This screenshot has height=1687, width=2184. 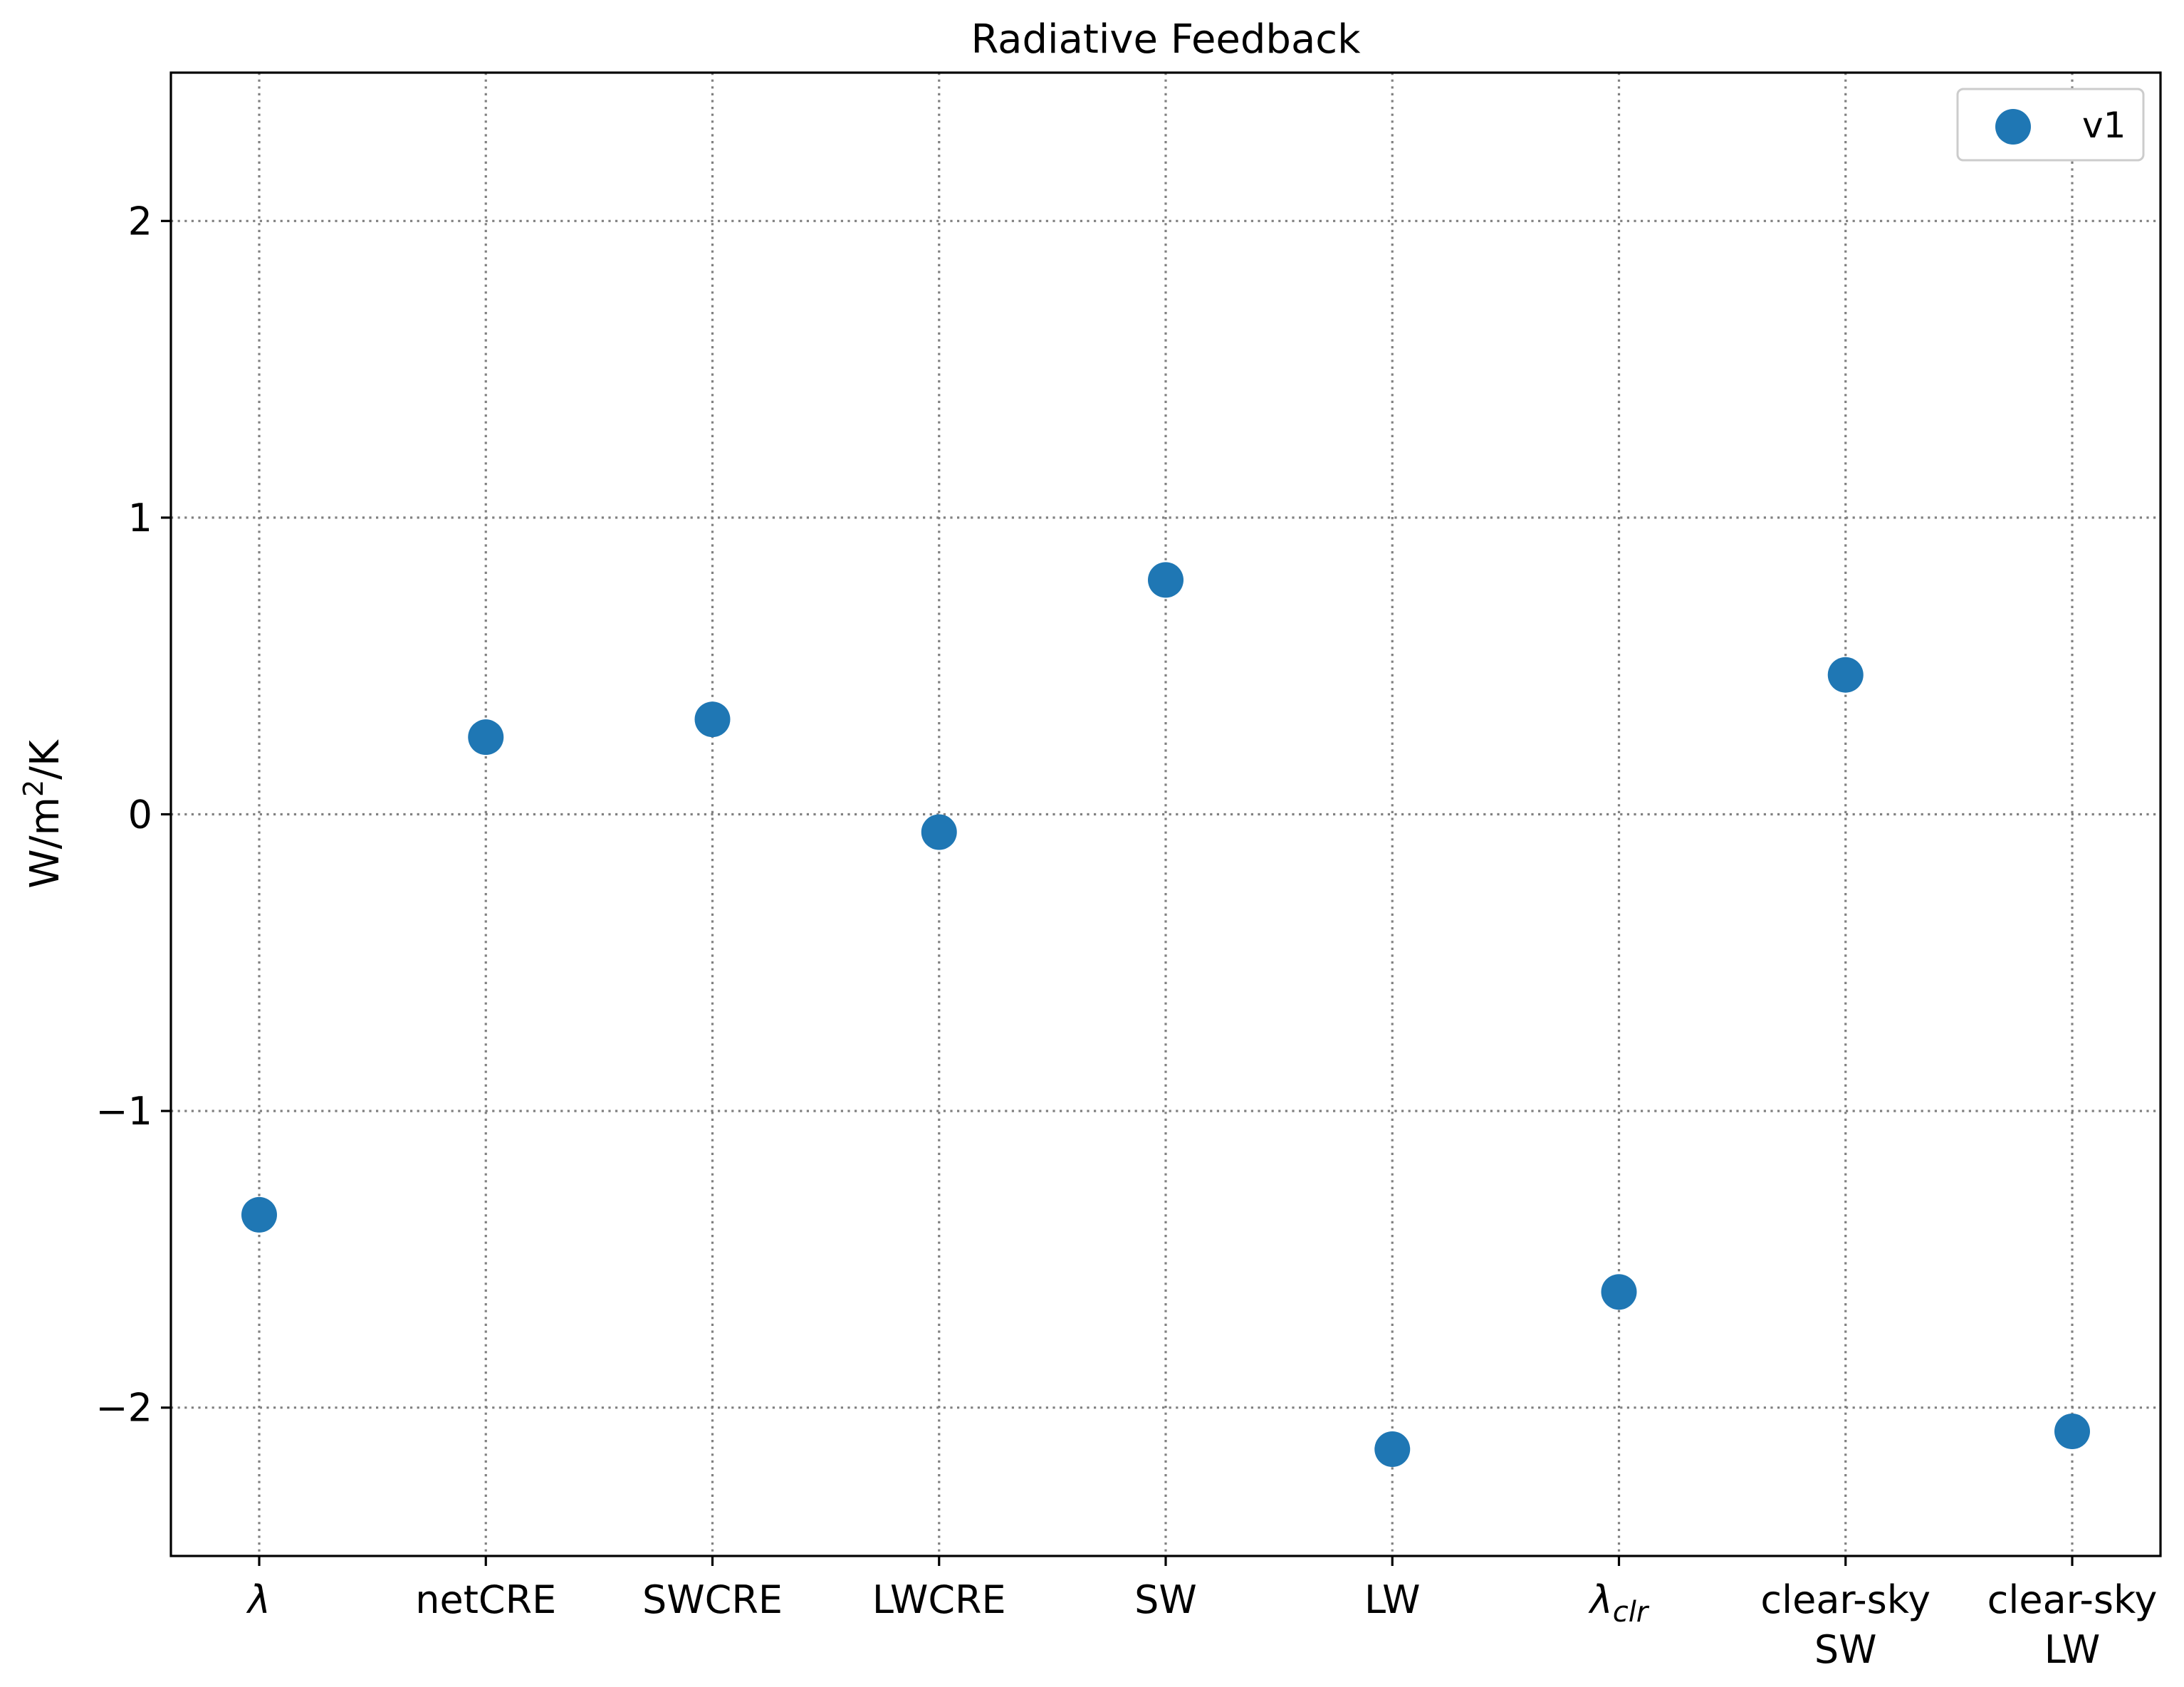 What do you see at coordinates (123, 1408) in the screenshot?
I see `y-tick-label: −2` at bounding box center [123, 1408].